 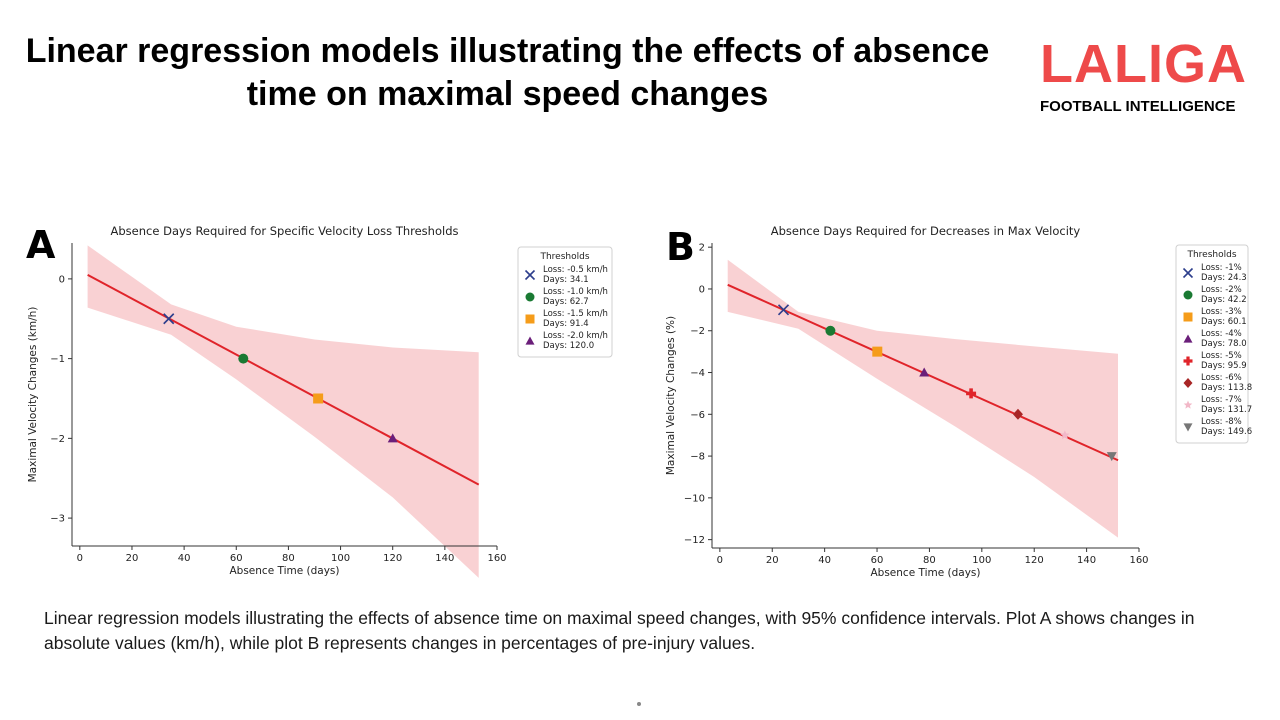 I want to click on logo-wordmark: LALIGA, so click(x=1143, y=64).